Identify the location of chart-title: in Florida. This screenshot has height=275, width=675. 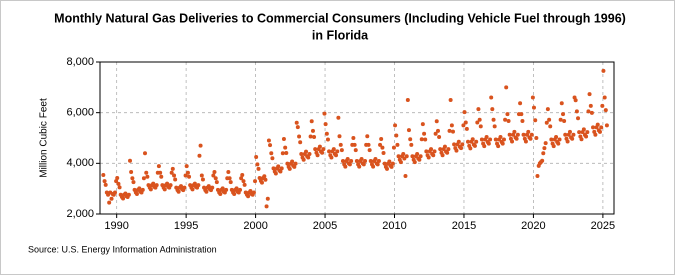
(340, 35).